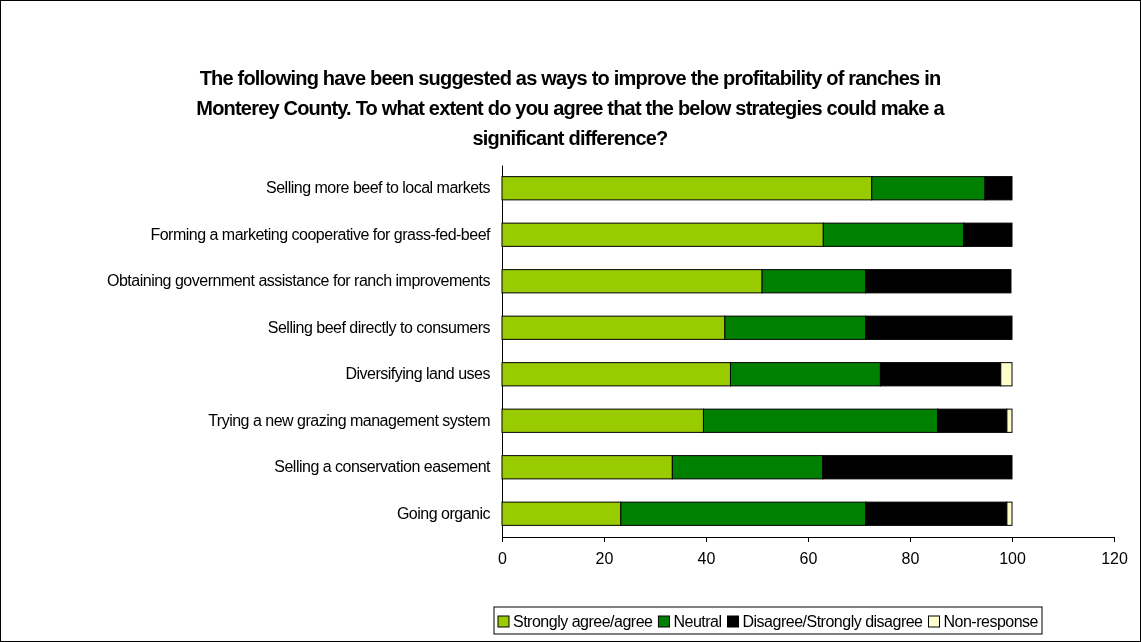  Describe the element at coordinates (583, 621) in the screenshot. I see `legend-label: Strongly agree/agree` at that location.